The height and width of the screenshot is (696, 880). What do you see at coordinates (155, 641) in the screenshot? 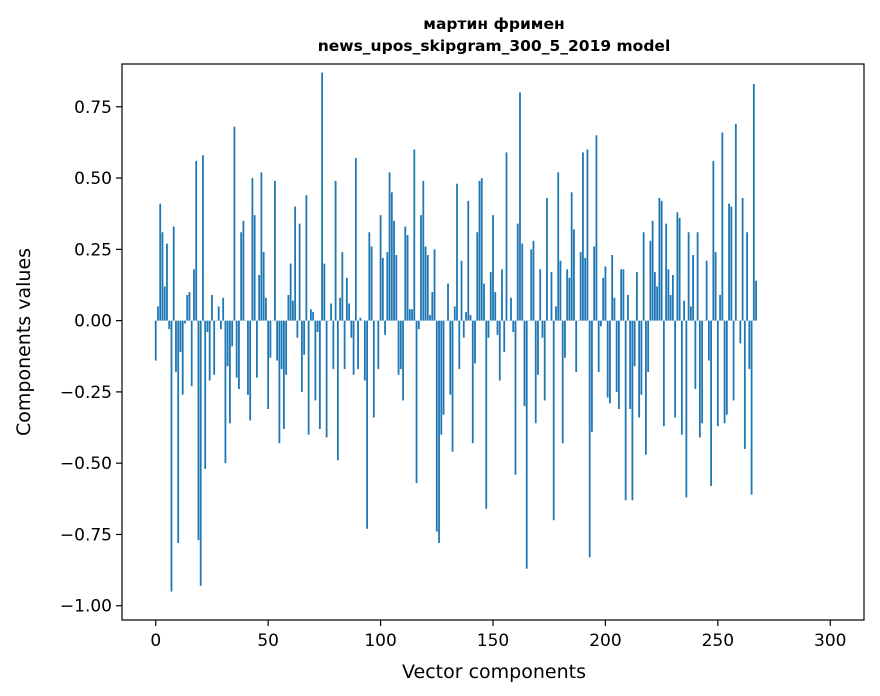
I see `x-tick-label: 0` at bounding box center [155, 641].